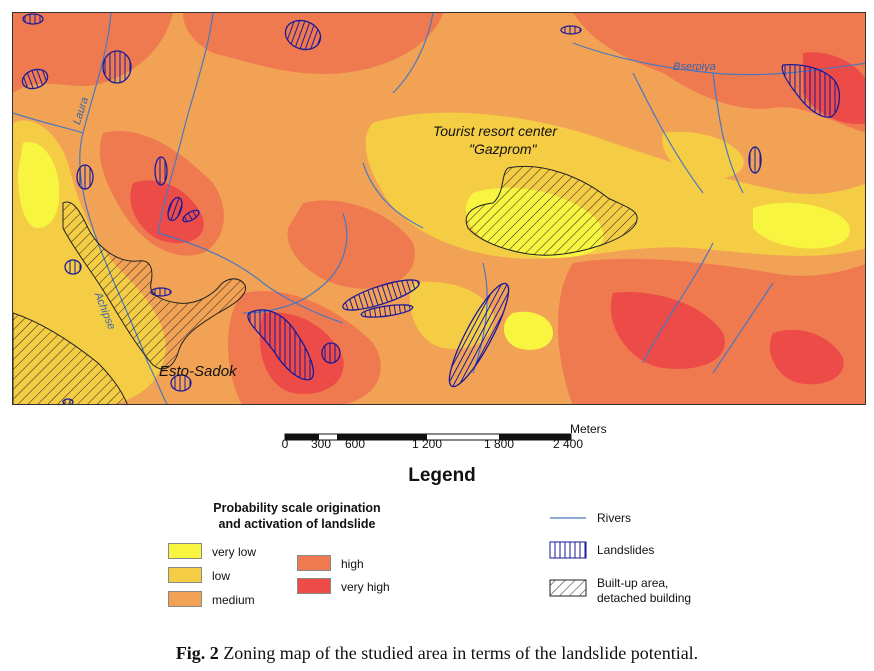 This screenshot has height=671, width=874. I want to click on symbol-label-builtup: Built-up area, detached building, so click(644, 591).